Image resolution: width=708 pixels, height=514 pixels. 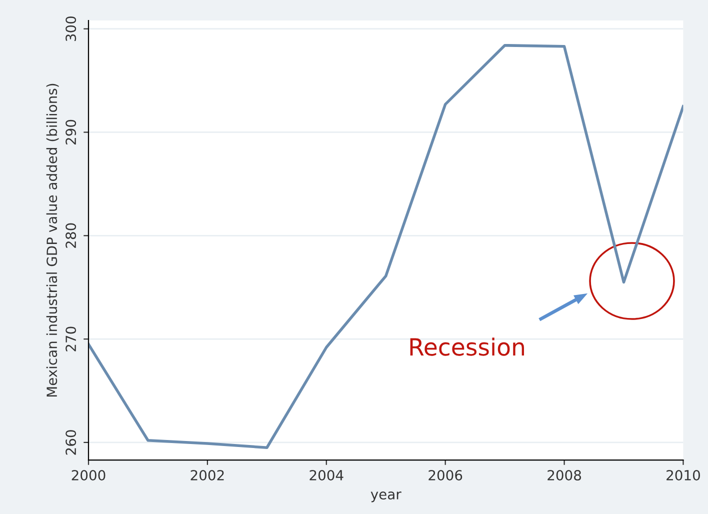 What do you see at coordinates (71, 29) in the screenshot?
I see `y-tick-label: 300` at bounding box center [71, 29].